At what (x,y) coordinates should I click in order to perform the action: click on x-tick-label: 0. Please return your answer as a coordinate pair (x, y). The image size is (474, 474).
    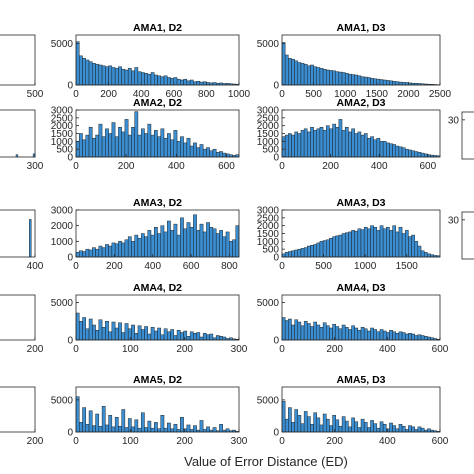
    Looking at the image, I should click on (76, 94).